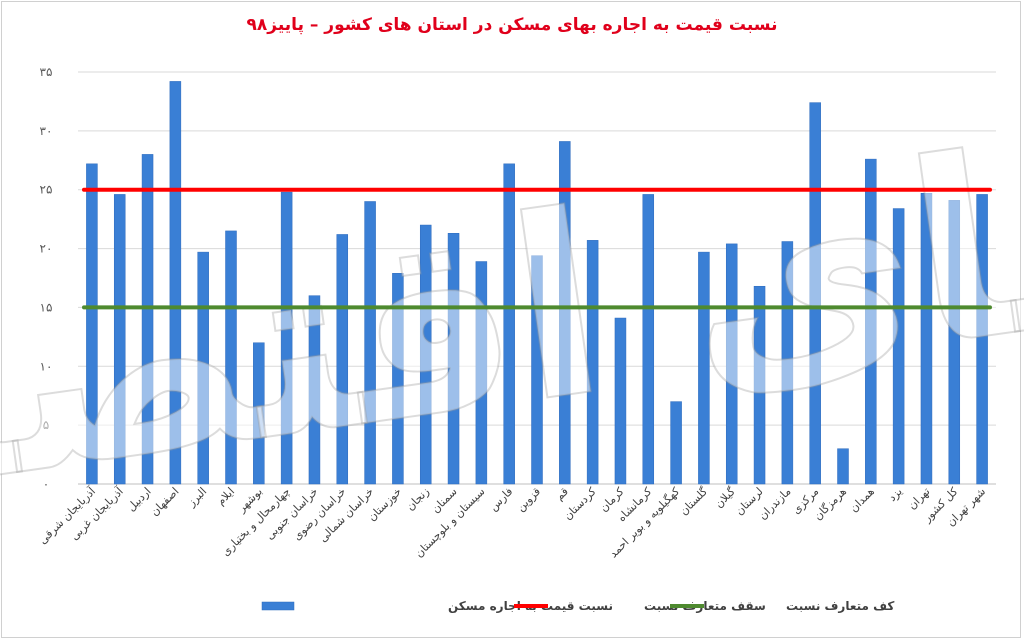 Image resolution: width=1024 pixels, height=641 pixels. What do you see at coordinates (46, 278) in the screenshot?
I see `y-axis: ۰ ۵ ۱۰ ۱۵ ۲۰ ۲۵ ۳۰ ۳۵` at bounding box center [46, 278].